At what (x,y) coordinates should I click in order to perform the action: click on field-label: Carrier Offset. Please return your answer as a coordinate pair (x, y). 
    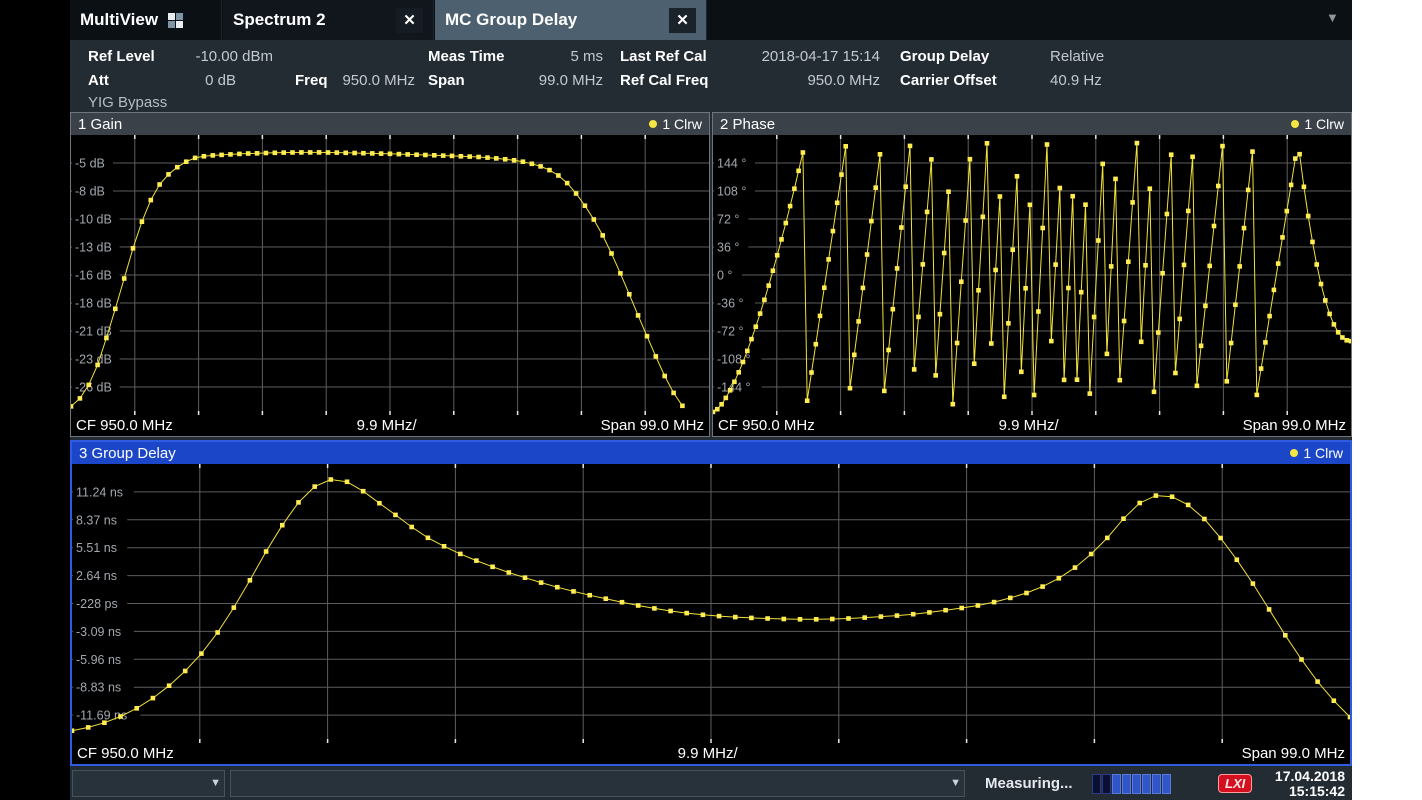
    Looking at the image, I should click on (948, 80).